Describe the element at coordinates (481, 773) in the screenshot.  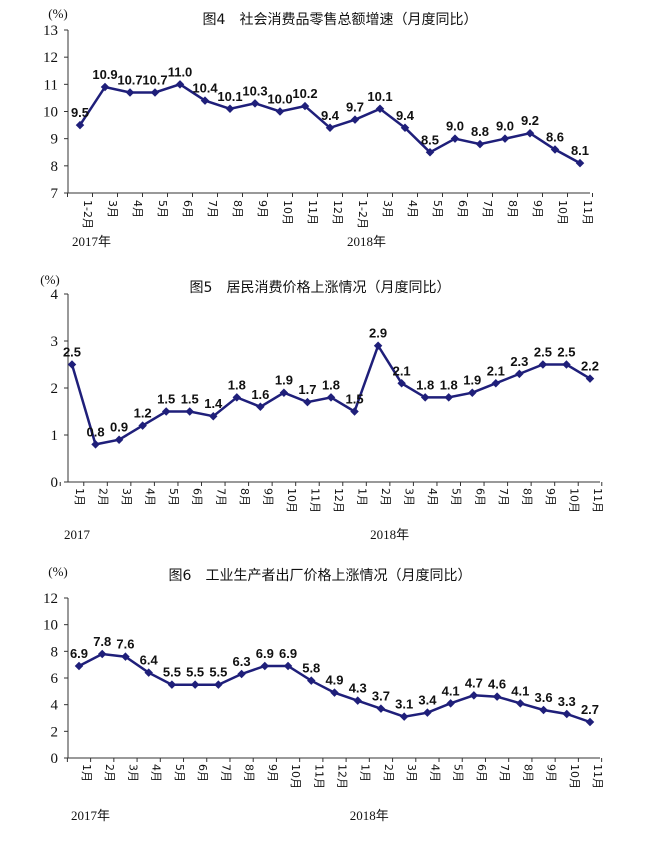
I see `category-label: 6月` at that location.